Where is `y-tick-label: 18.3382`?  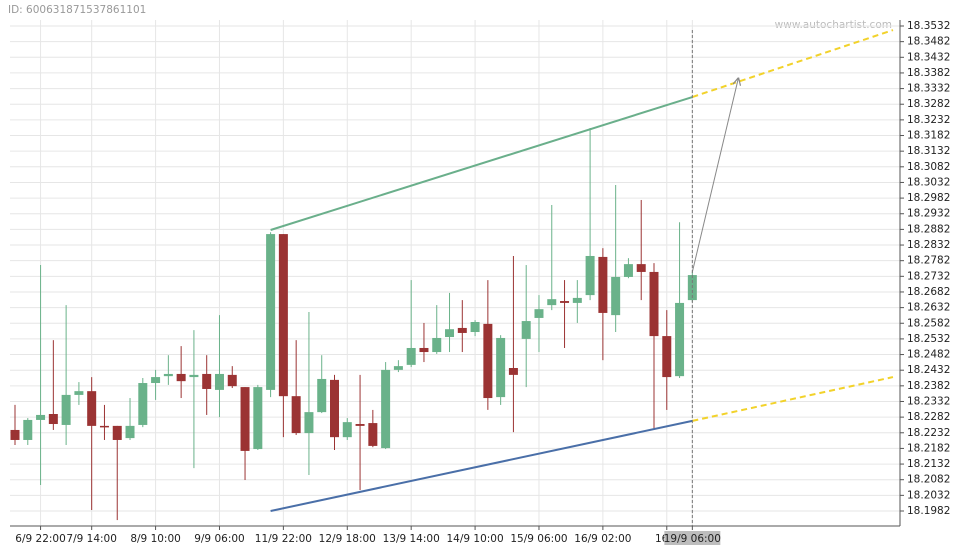 y-tick-label: 18.3382 is located at coordinates (928, 73).